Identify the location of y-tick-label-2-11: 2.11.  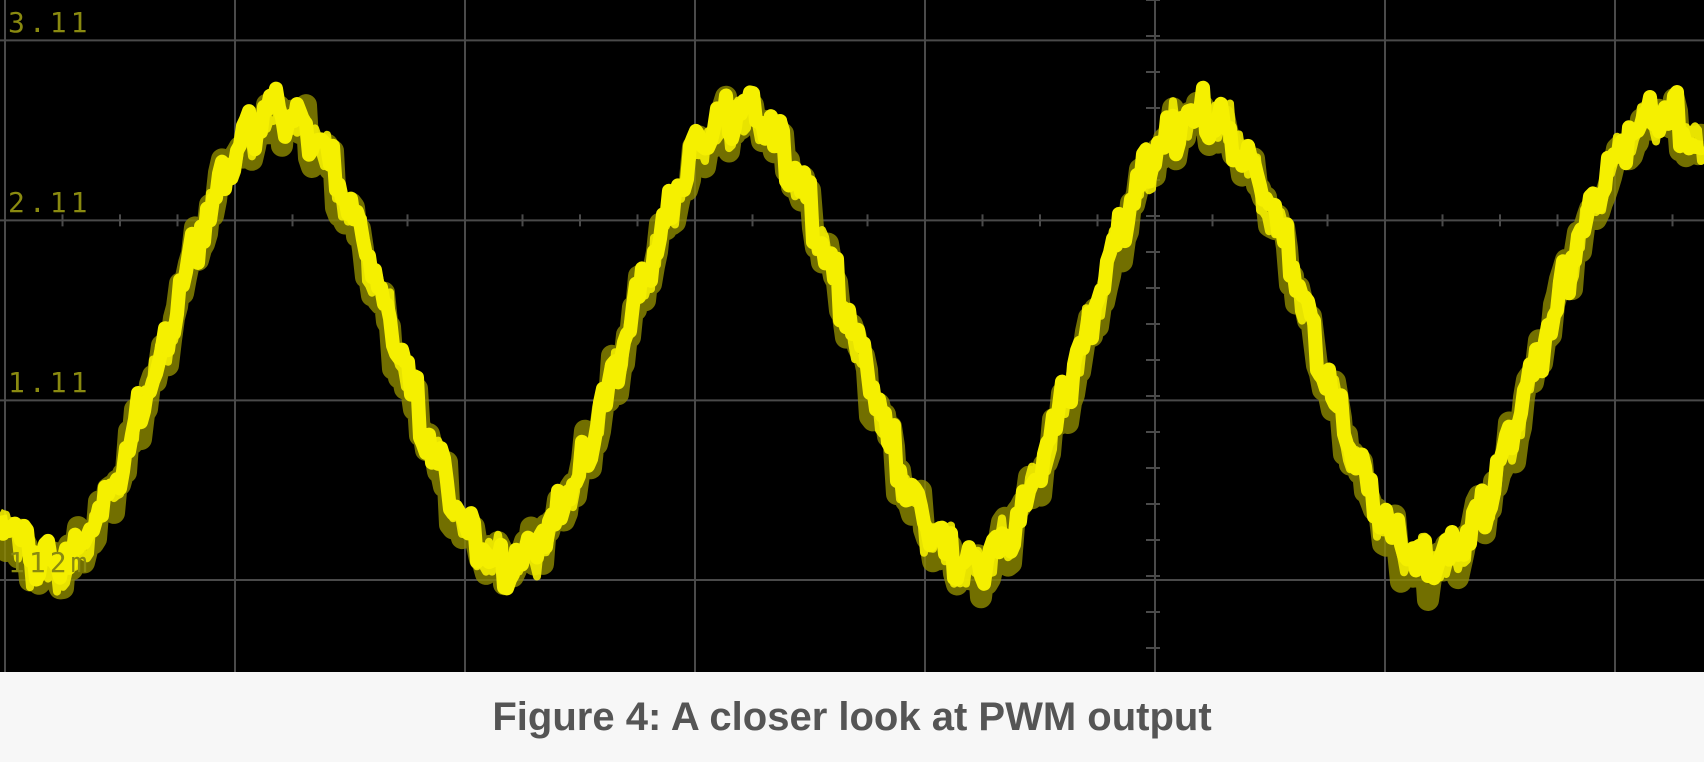
(49, 202).